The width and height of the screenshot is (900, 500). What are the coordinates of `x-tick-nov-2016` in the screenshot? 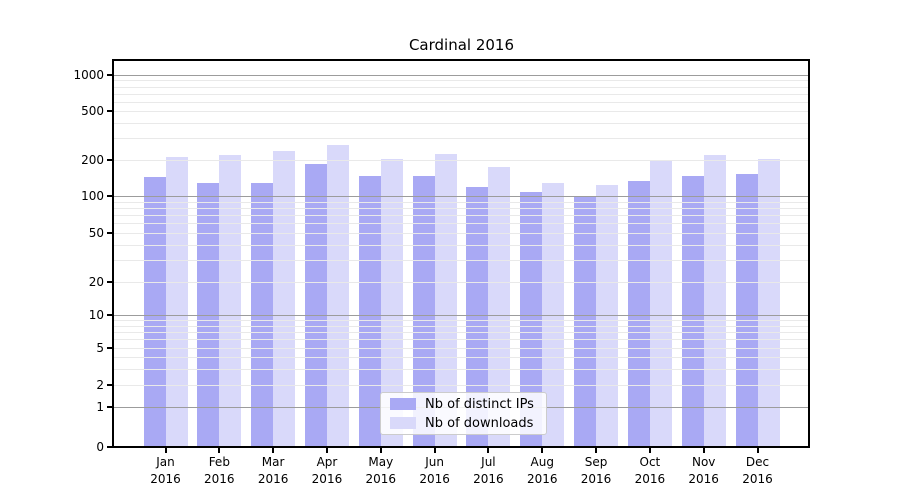 It's located at (703, 450).